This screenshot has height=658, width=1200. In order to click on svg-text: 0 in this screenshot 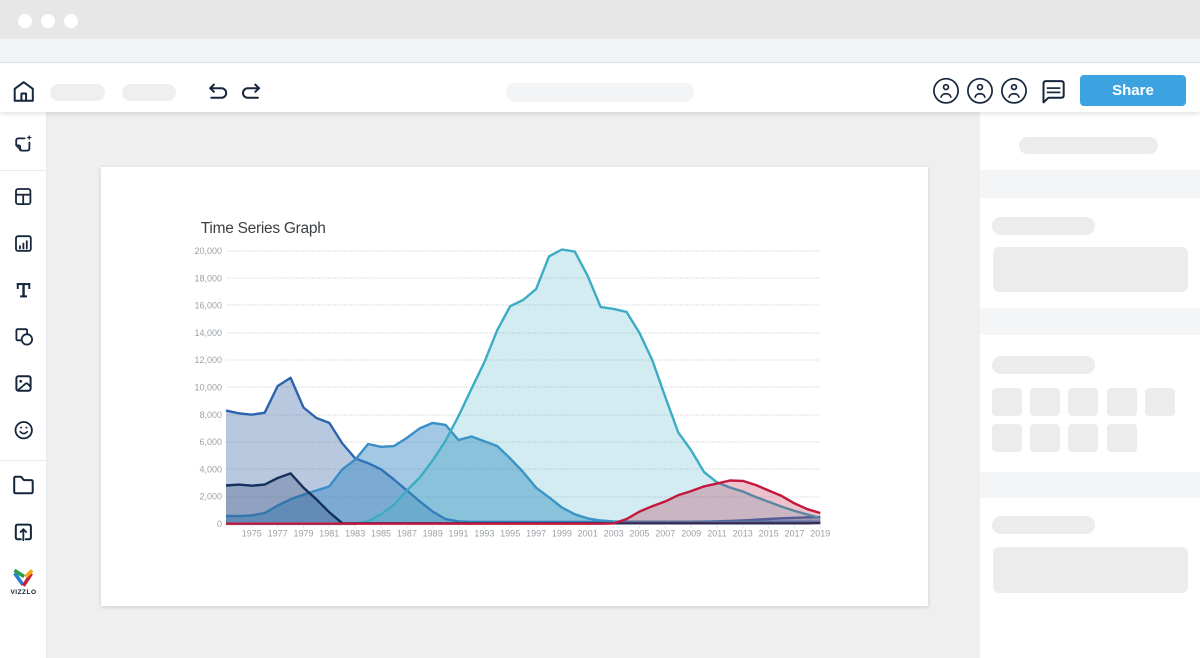, I will do `click(219, 524)`.